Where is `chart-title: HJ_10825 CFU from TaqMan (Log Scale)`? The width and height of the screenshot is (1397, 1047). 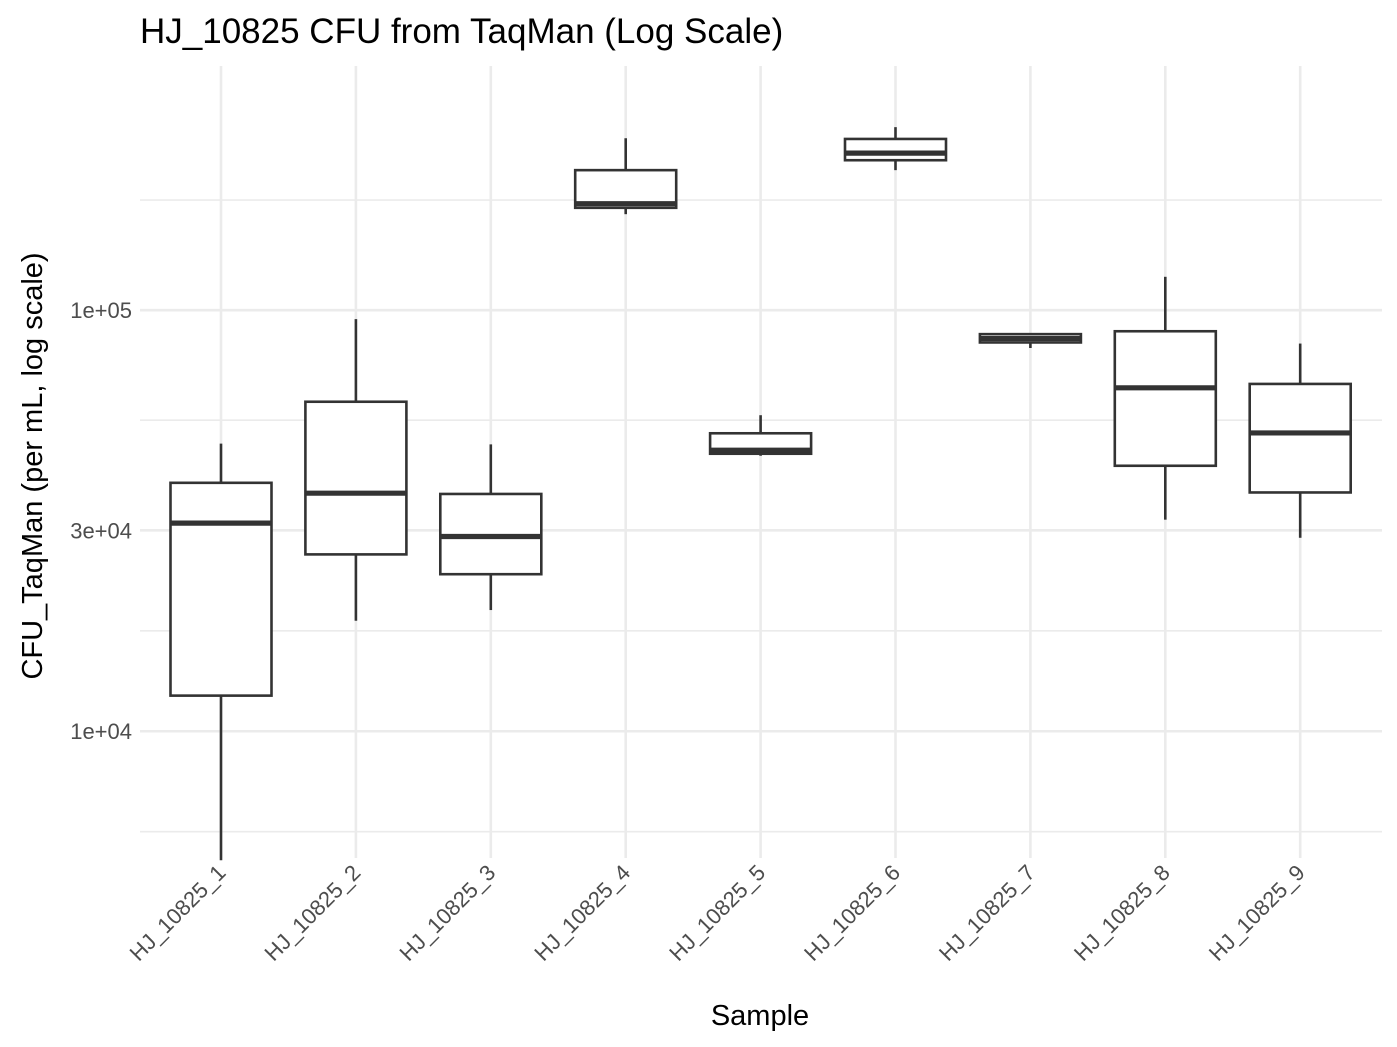
chart-title: HJ_10825 CFU from TaqMan (Log Scale) is located at coordinates (461, 31).